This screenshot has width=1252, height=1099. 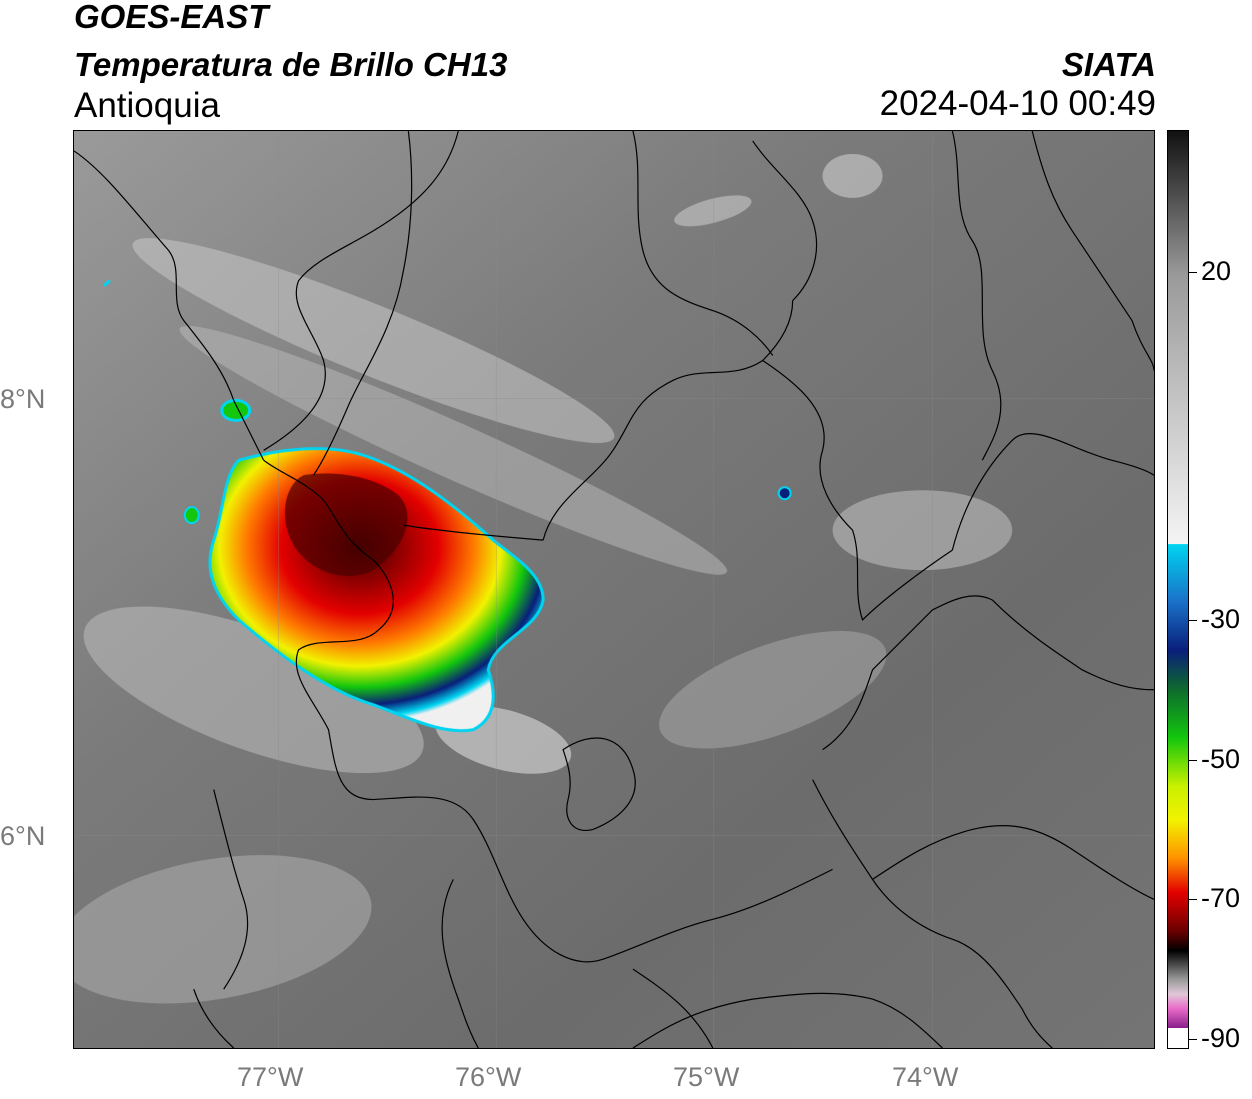 I want to click on lon-label-74w: 74°W, so click(x=925, y=1077).